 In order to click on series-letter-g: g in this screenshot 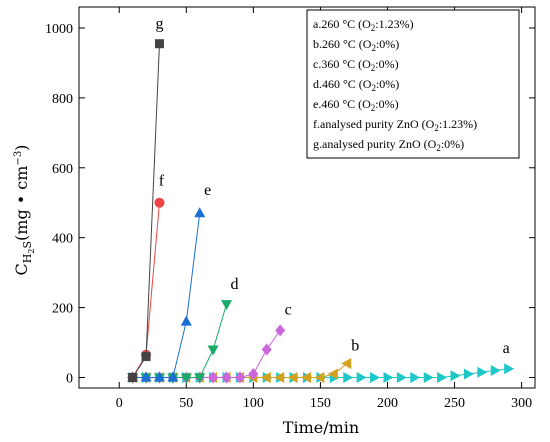, I will do `click(159, 24)`.